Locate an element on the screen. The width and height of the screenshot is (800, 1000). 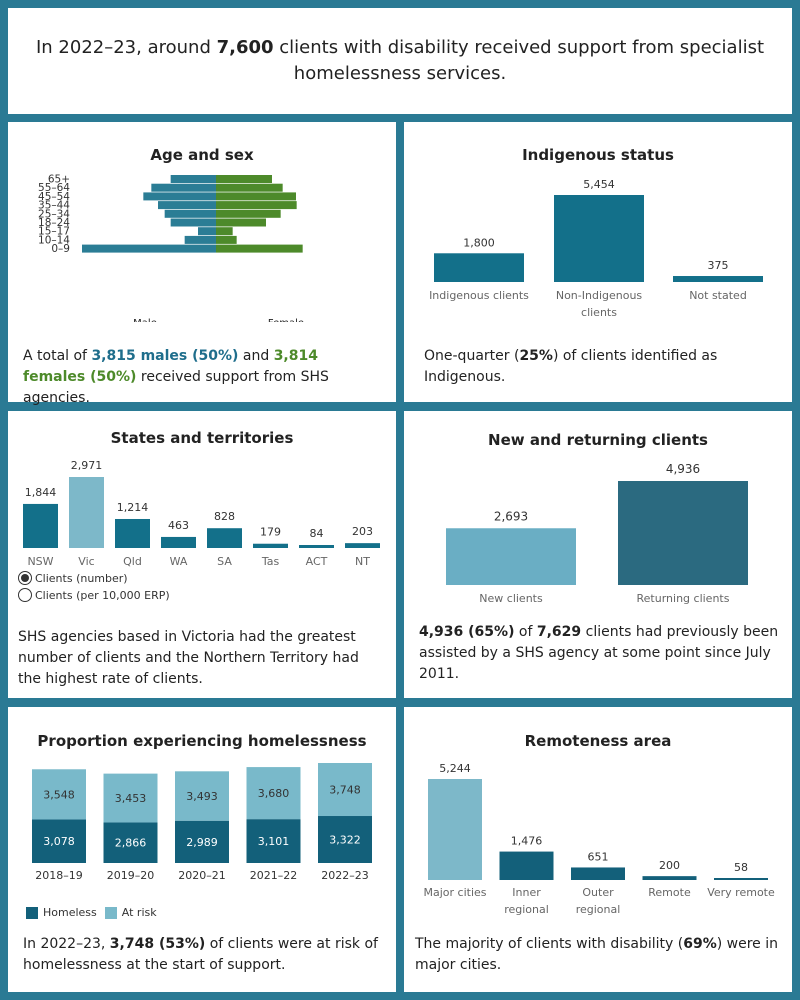
bar-value-label: 58 is located at coordinates (741, 867).